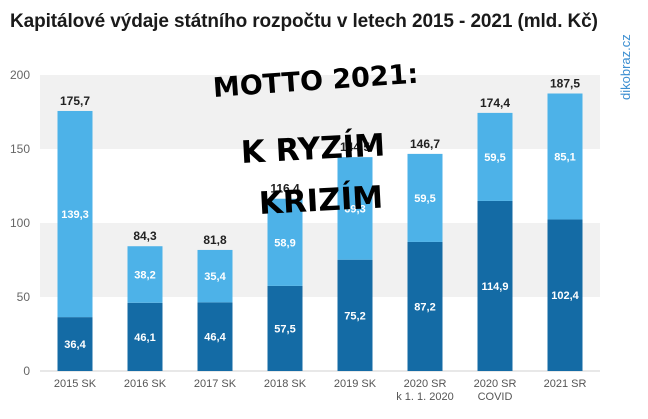 The width and height of the screenshot is (648, 419). What do you see at coordinates (565, 384) in the screenshot?
I see `x-tick-label: 2021 SR` at bounding box center [565, 384].